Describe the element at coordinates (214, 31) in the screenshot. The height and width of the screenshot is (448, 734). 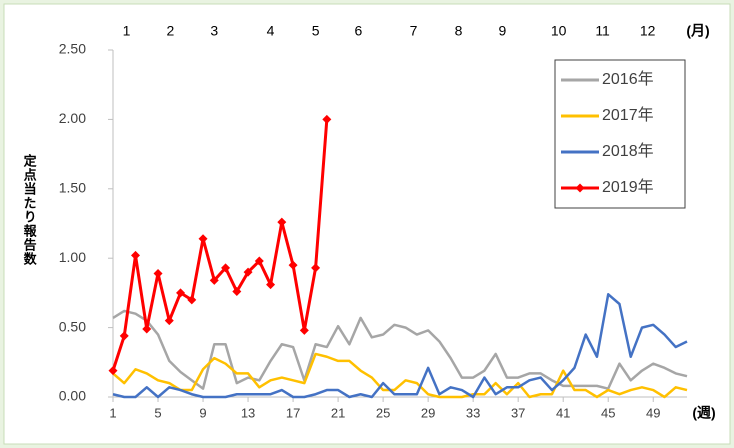
I see `x2-tick-label: 3` at that location.